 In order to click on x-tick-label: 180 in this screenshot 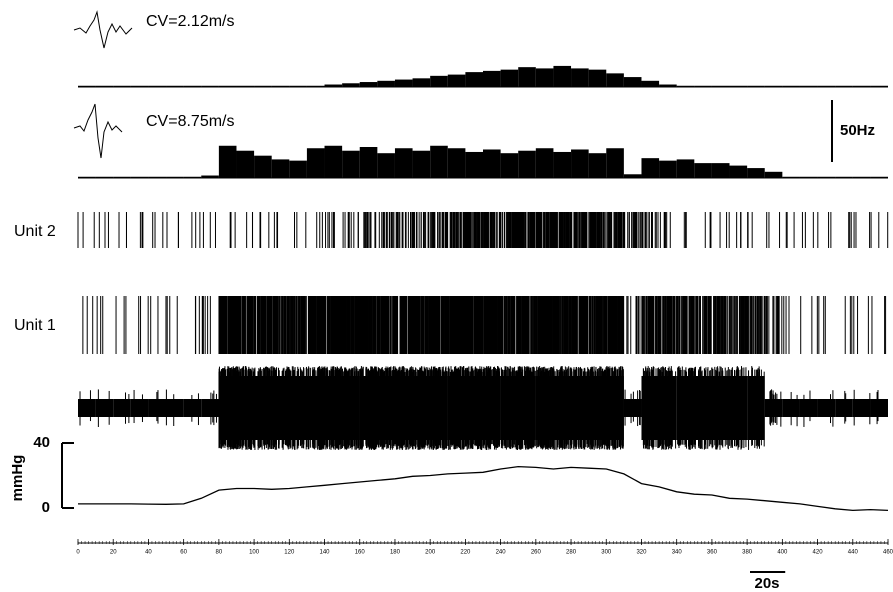, I will do `click(395, 553)`.